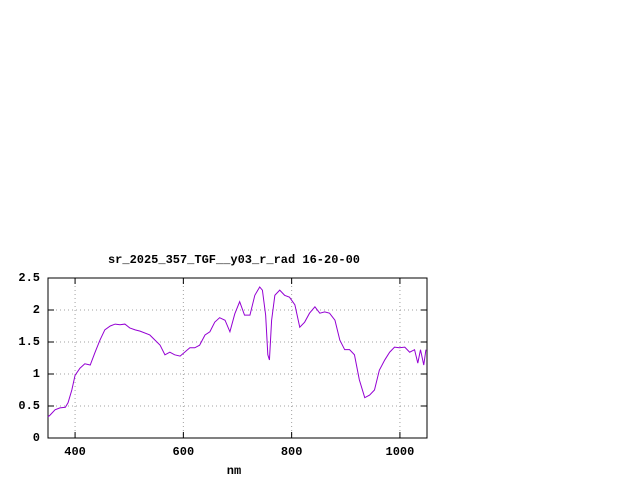 The height and width of the screenshot is (485, 640). I want to click on x-tick-label: 600, so click(184, 452).